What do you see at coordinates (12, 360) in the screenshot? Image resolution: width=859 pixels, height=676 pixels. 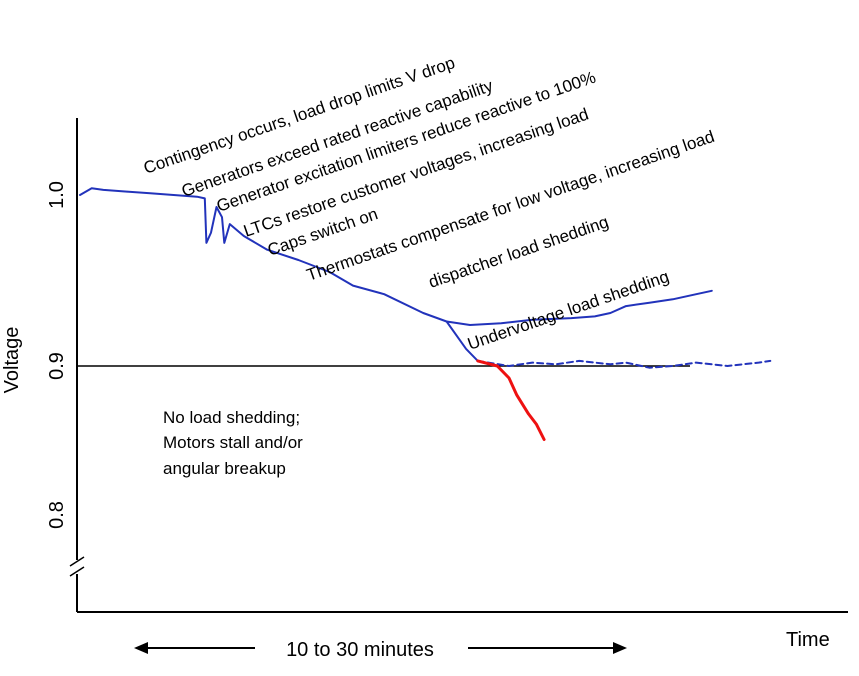 I see `y-axis-title: Voltage` at bounding box center [12, 360].